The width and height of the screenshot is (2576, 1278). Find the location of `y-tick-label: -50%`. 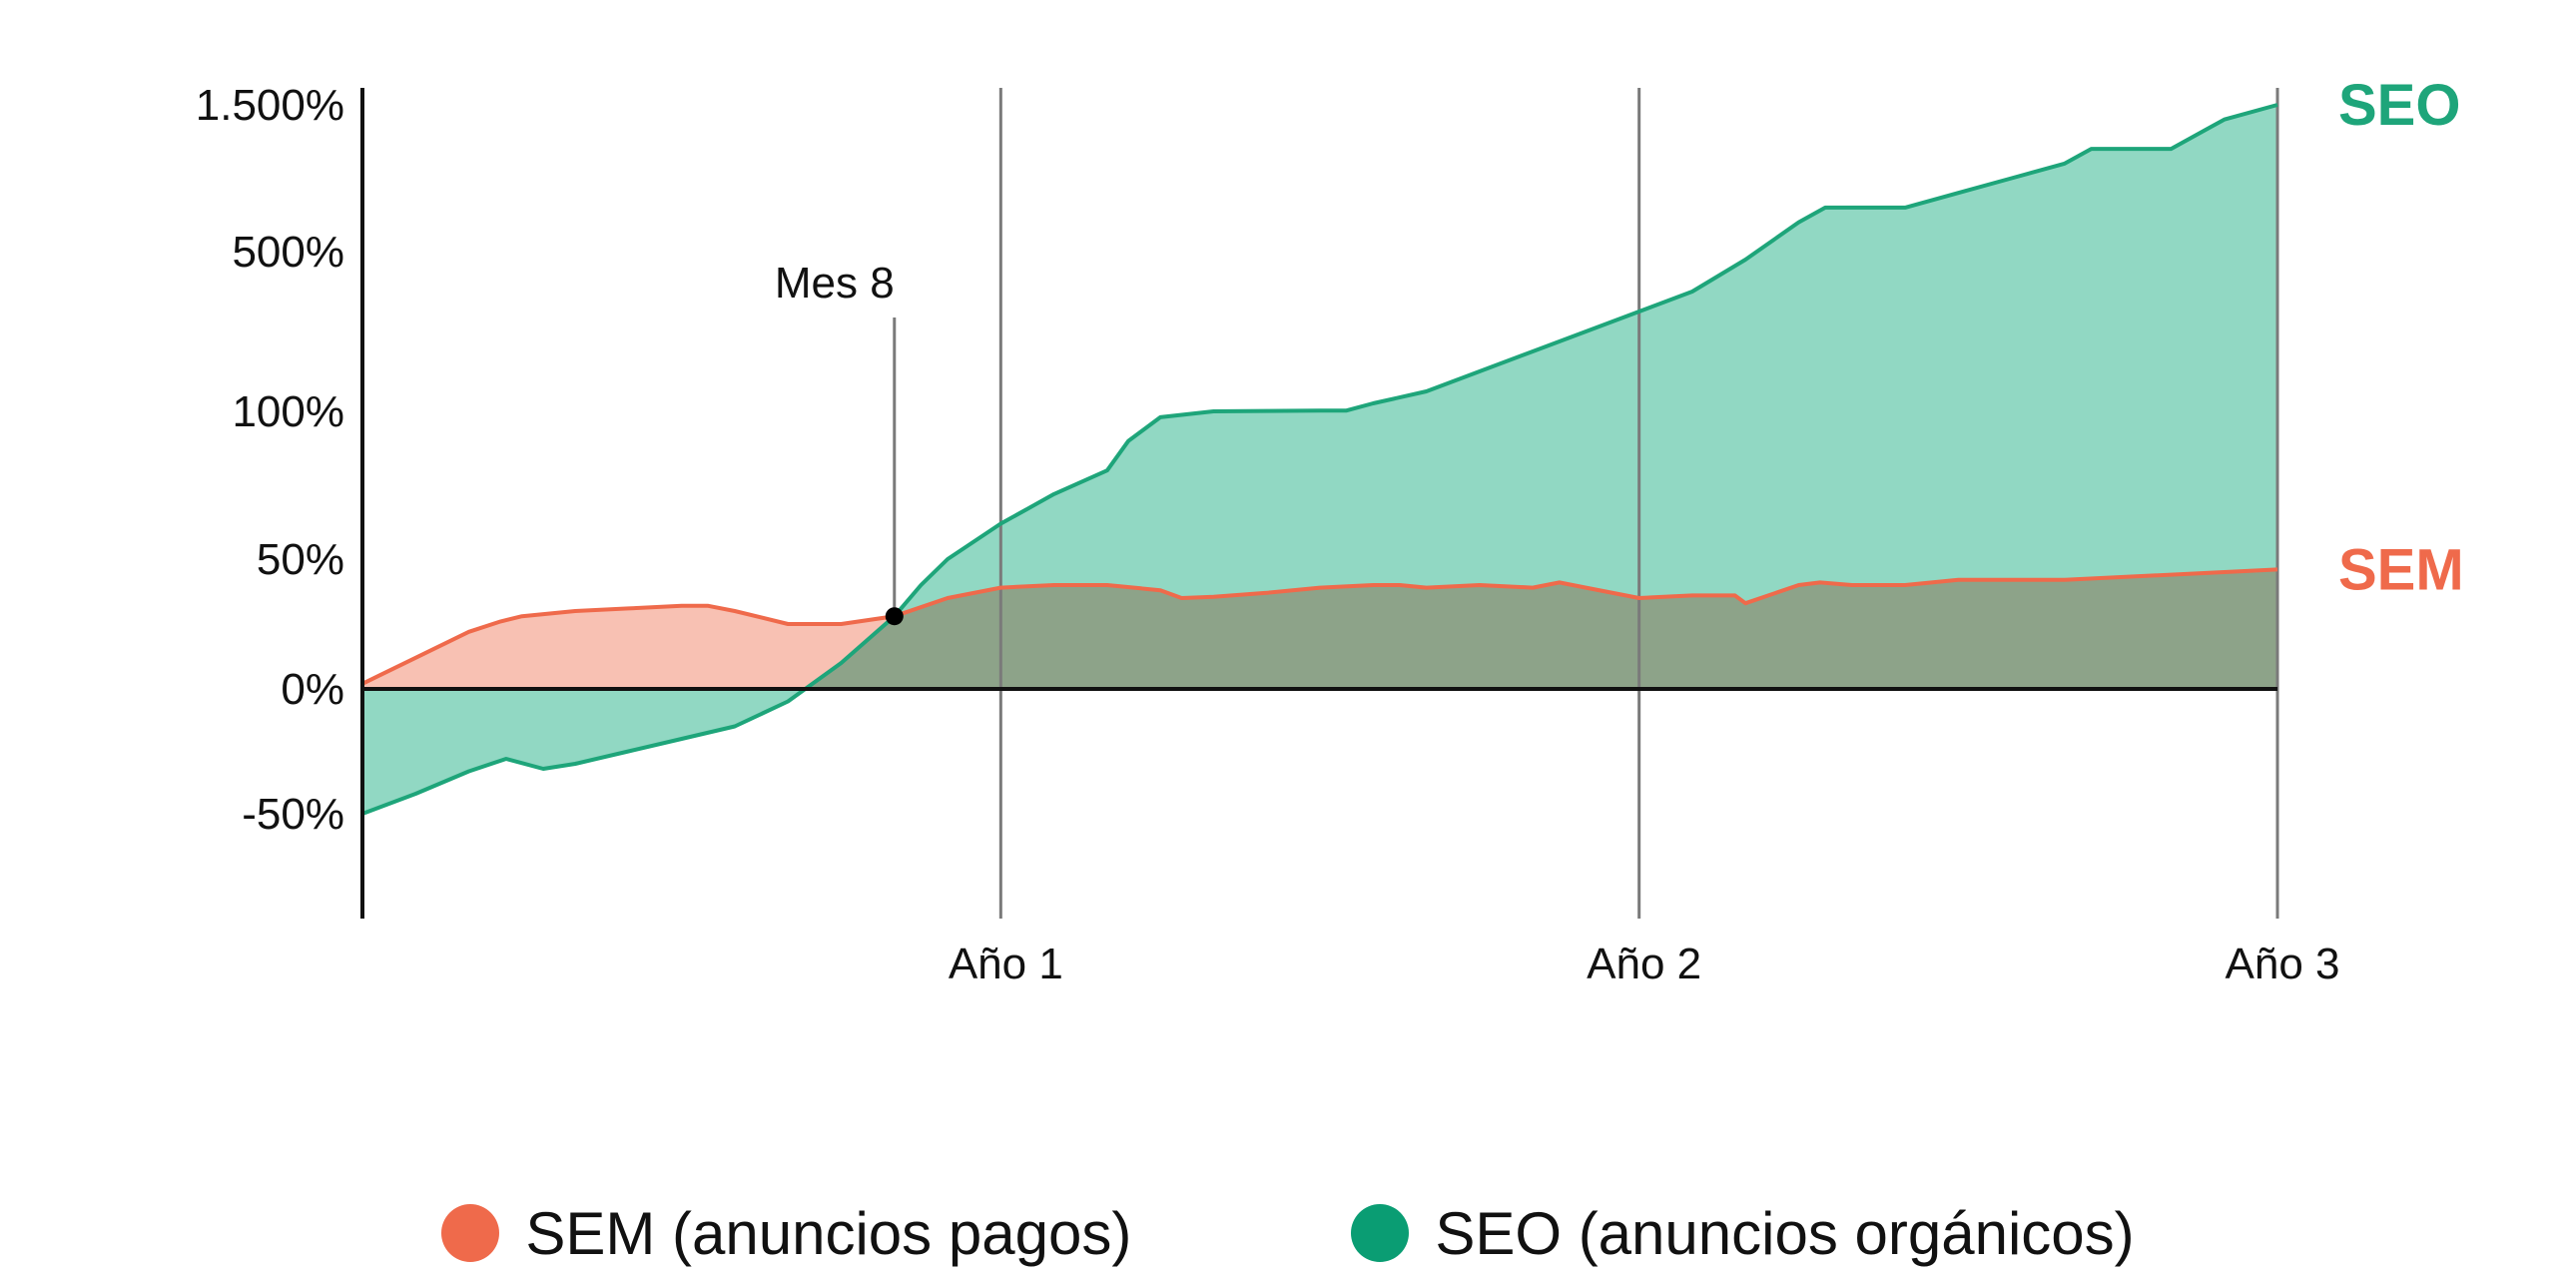

y-tick-label: -50% is located at coordinates (293, 814).